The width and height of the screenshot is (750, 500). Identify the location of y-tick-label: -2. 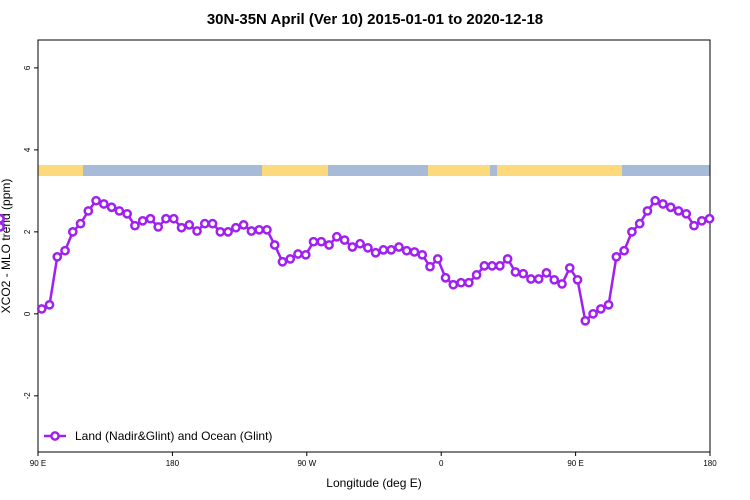
(27, 396).